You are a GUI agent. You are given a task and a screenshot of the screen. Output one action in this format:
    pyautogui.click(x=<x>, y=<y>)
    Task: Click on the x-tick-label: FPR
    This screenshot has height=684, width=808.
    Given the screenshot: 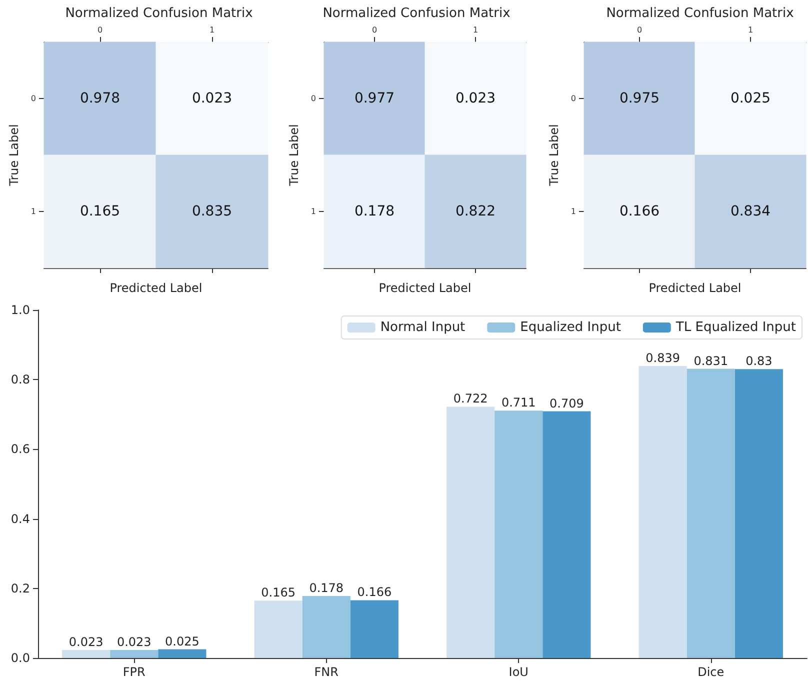 What is the action you would take?
    pyautogui.click(x=134, y=672)
    